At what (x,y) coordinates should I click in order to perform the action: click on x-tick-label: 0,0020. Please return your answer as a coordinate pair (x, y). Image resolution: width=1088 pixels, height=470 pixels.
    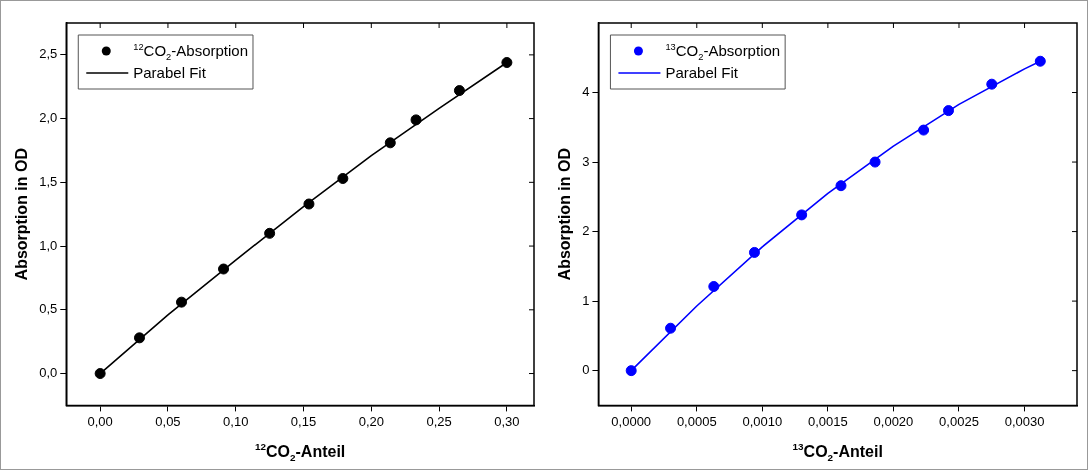
    Looking at the image, I should click on (893, 421).